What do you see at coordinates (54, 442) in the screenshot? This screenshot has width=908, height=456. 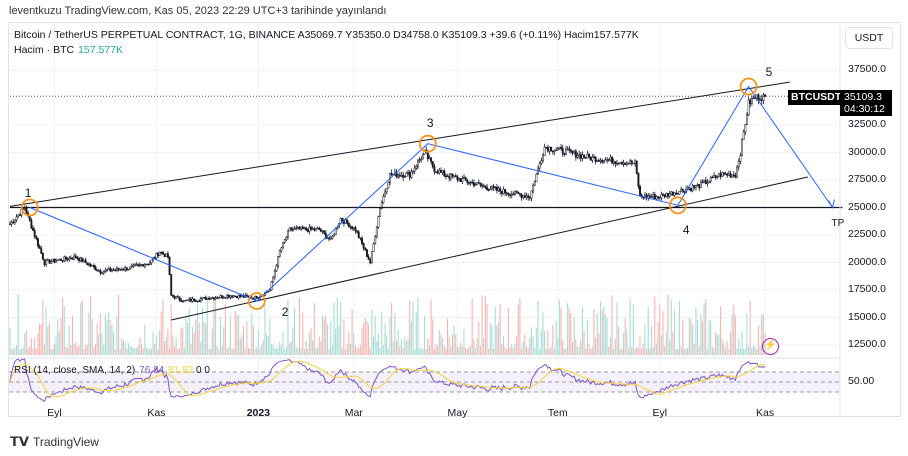 I see `tradingview-logo: 𝗧𝗩 TradingView` at bounding box center [54, 442].